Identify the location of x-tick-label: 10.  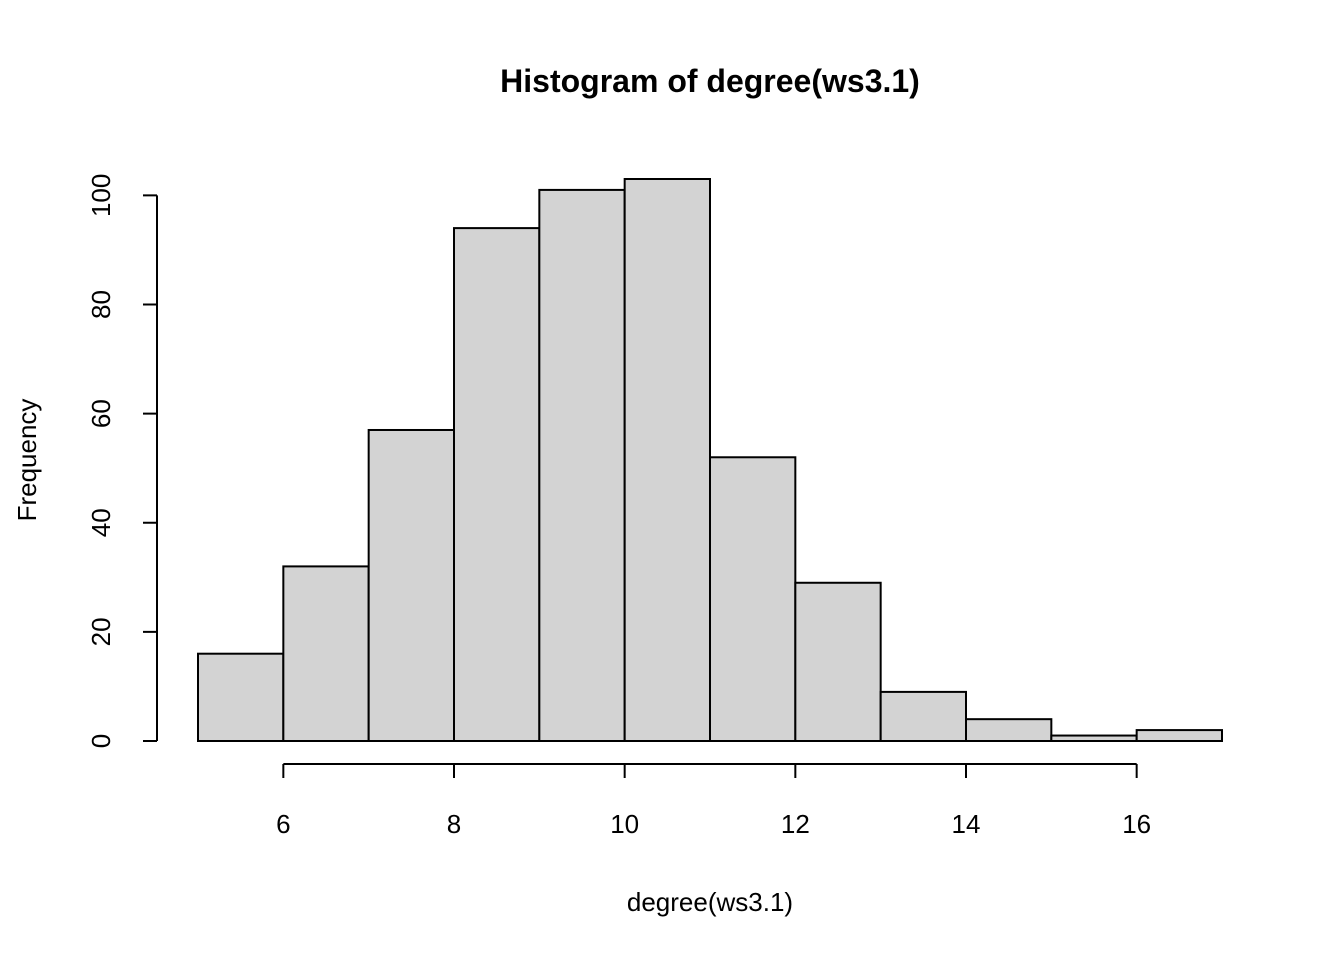
(624, 824).